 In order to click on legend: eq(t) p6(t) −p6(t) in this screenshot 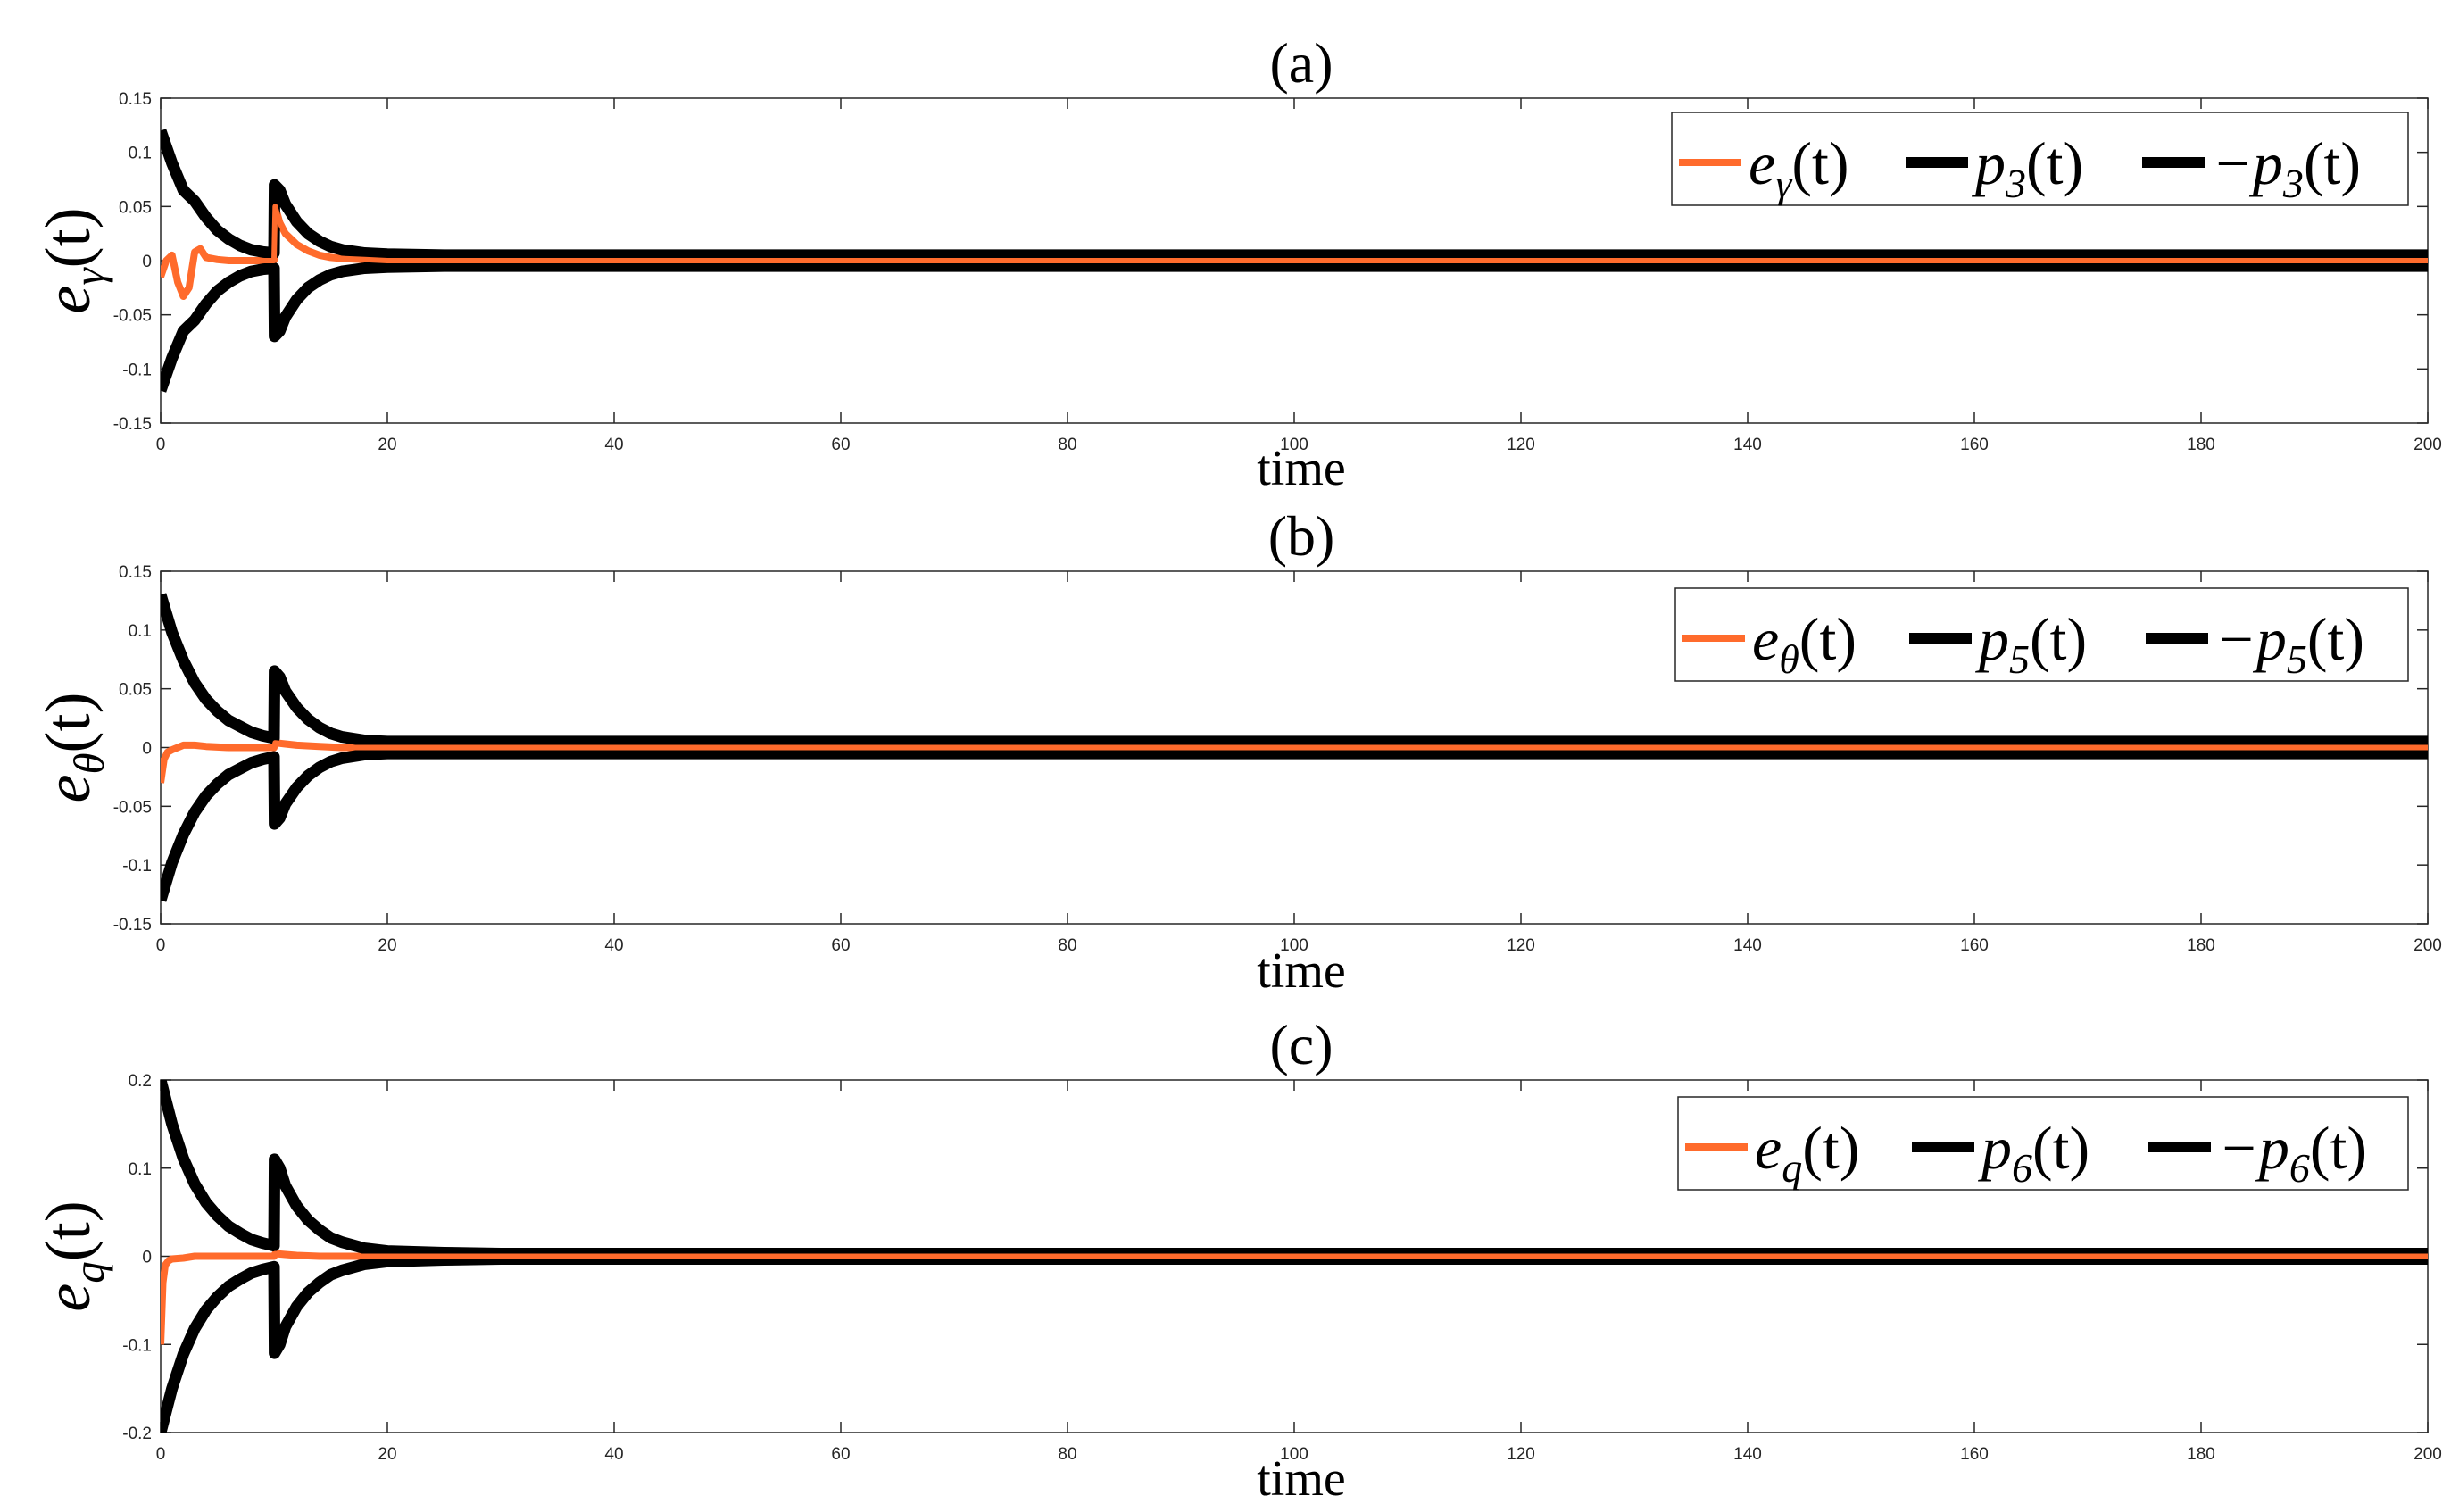, I will do `click(2043, 1144)`.